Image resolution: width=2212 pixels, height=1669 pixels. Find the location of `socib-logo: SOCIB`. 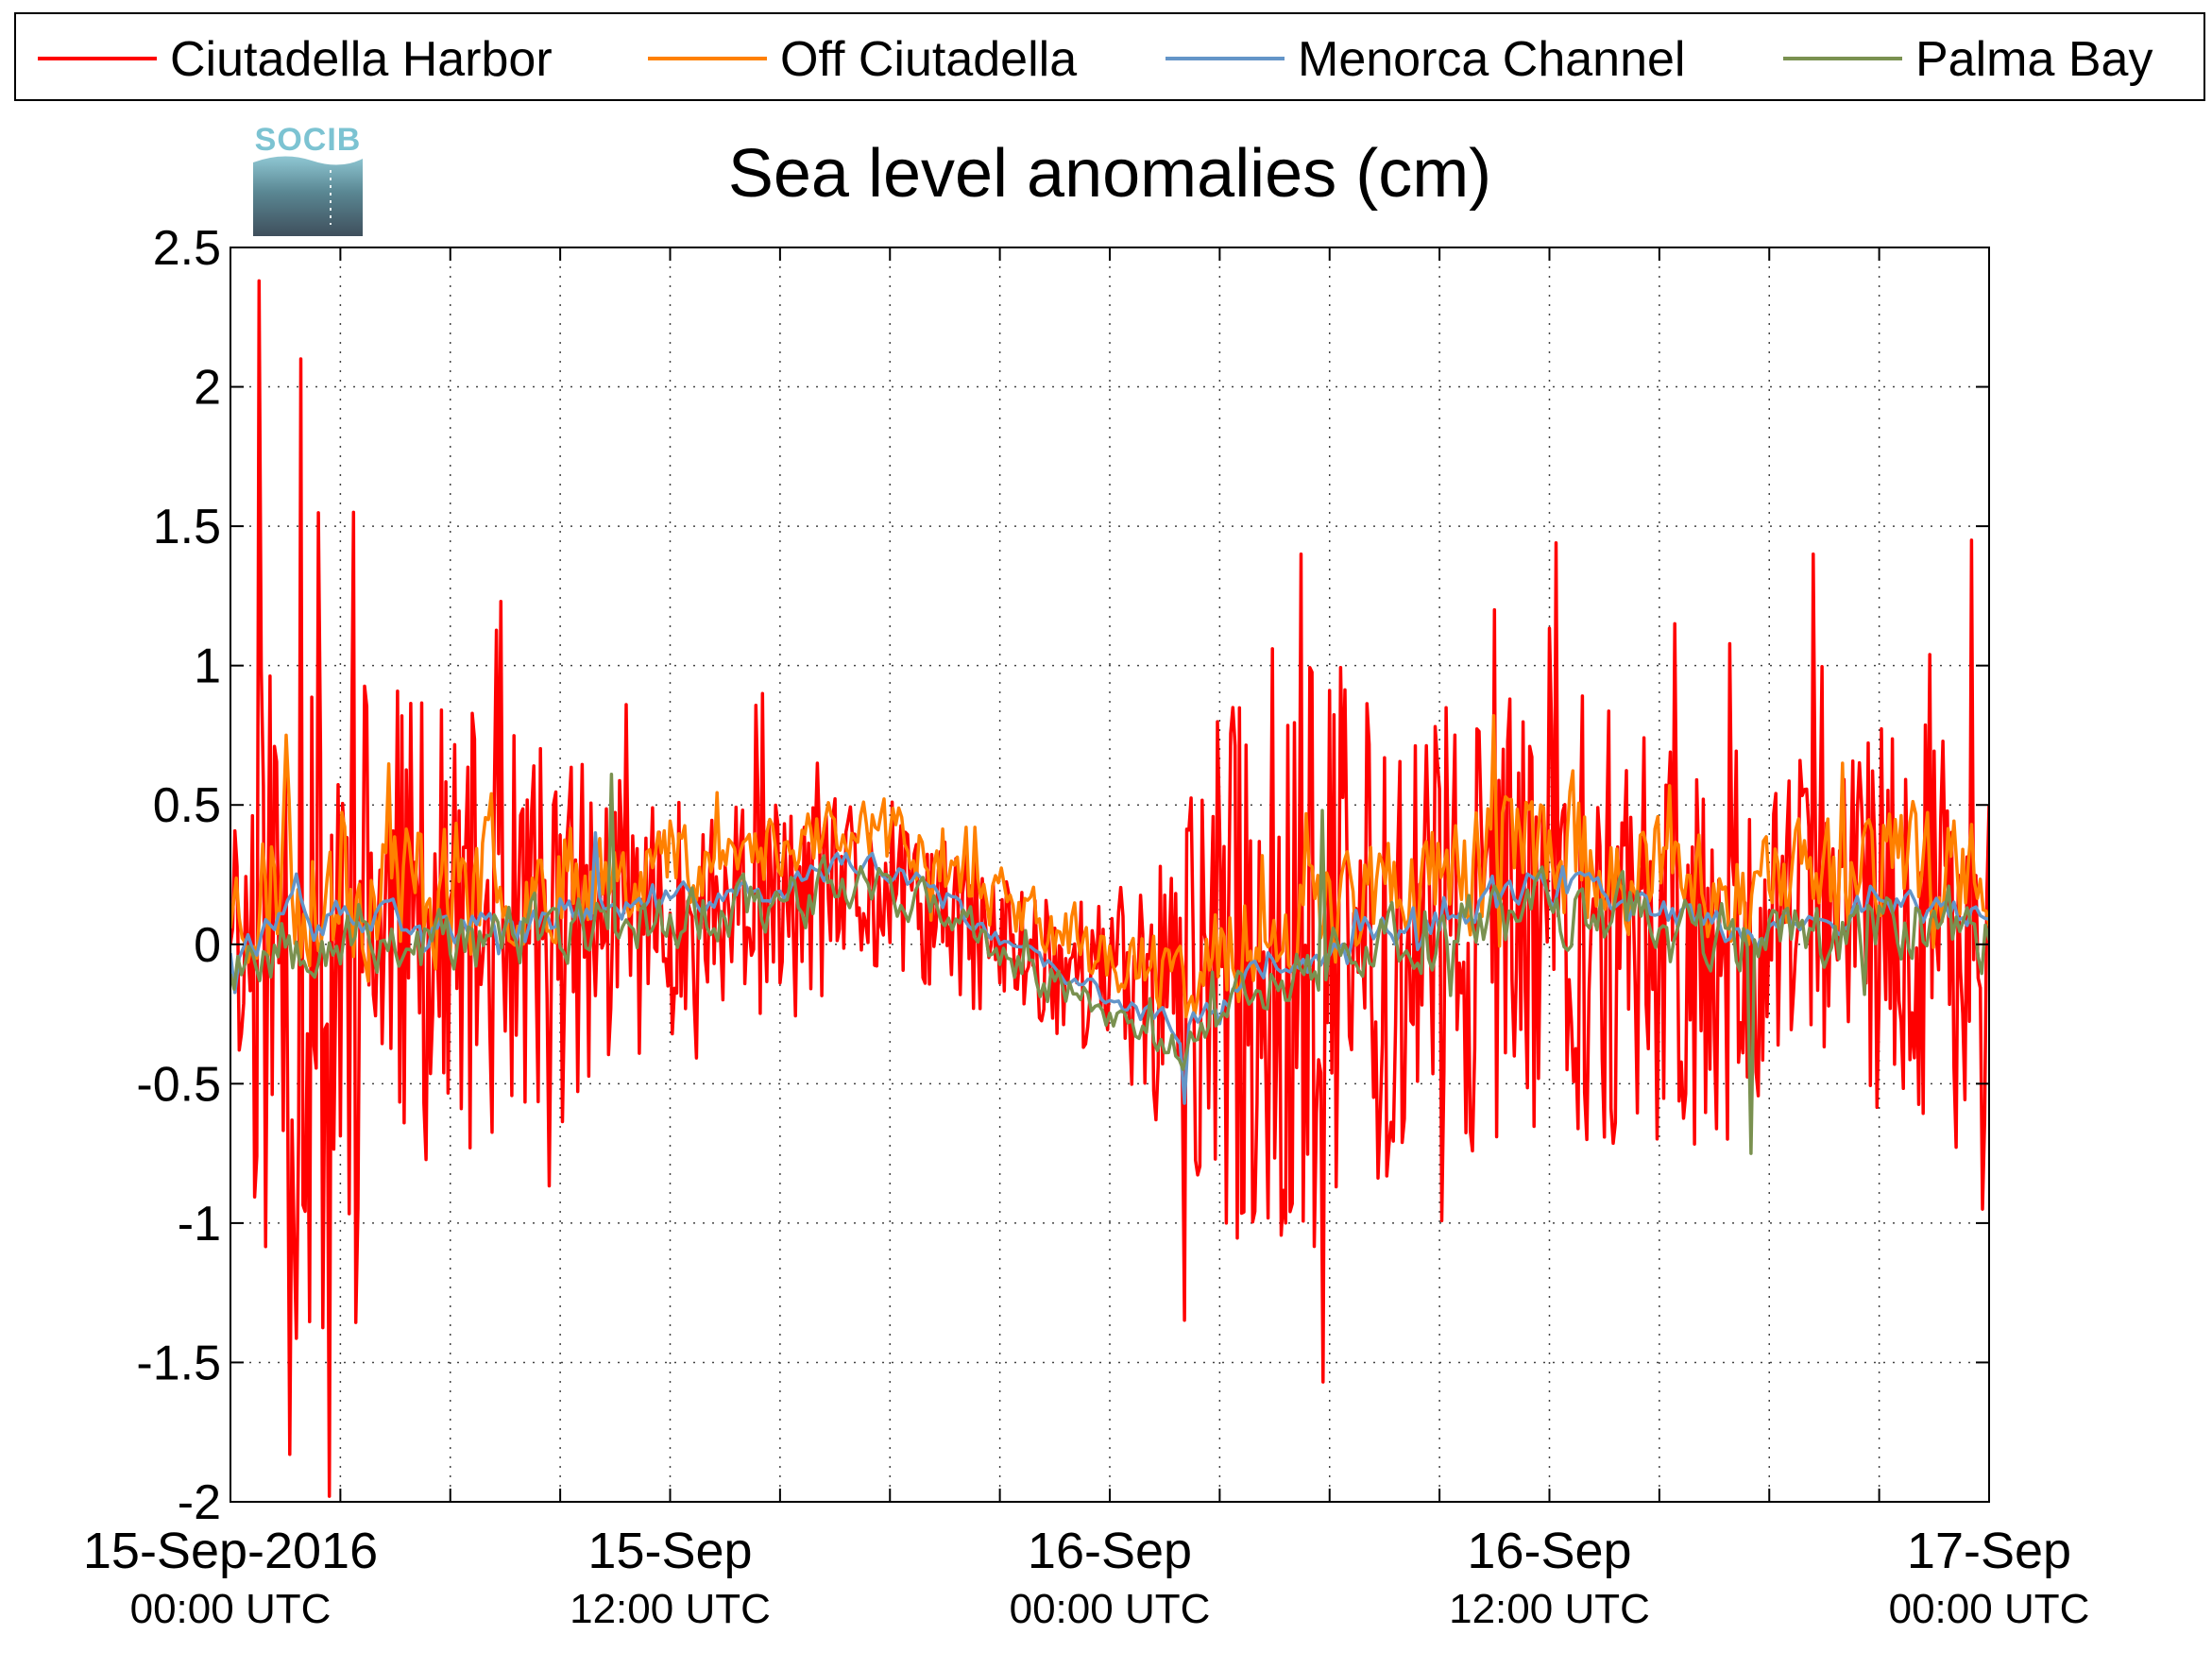

socib-logo: SOCIB is located at coordinates (308, 179).